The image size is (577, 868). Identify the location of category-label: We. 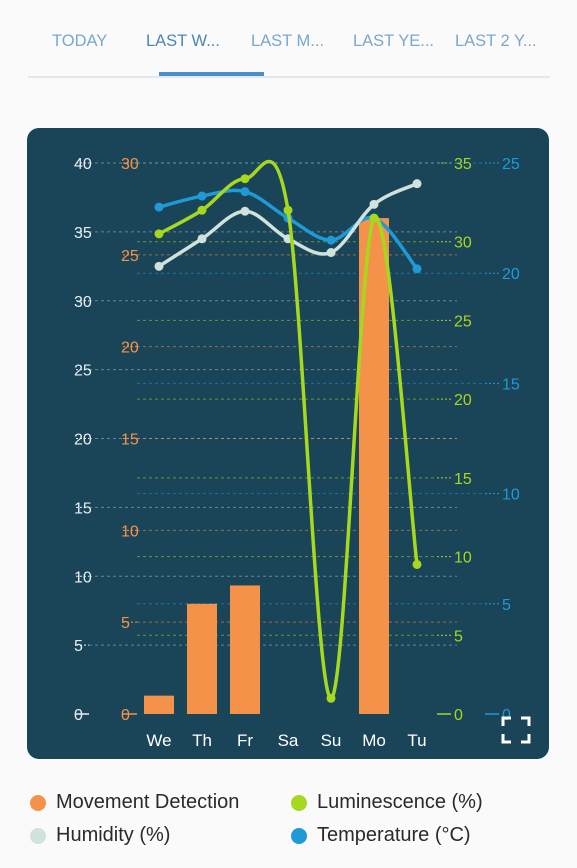
(158, 740).